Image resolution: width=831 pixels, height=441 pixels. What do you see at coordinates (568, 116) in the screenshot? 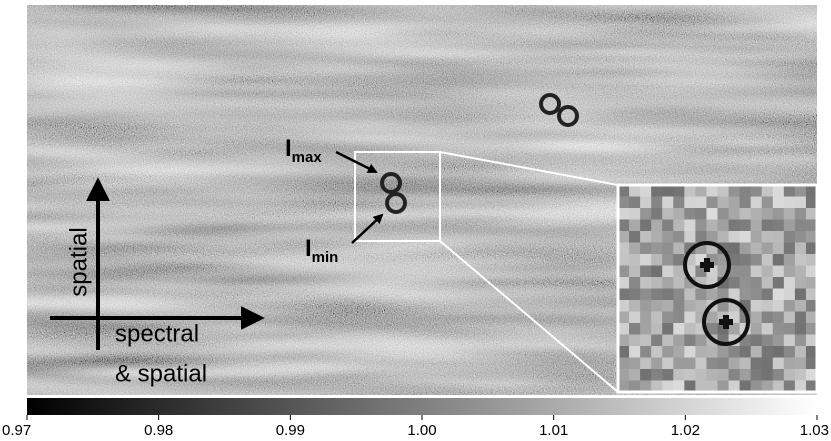
I see `blob` at bounding box center [568, 116].